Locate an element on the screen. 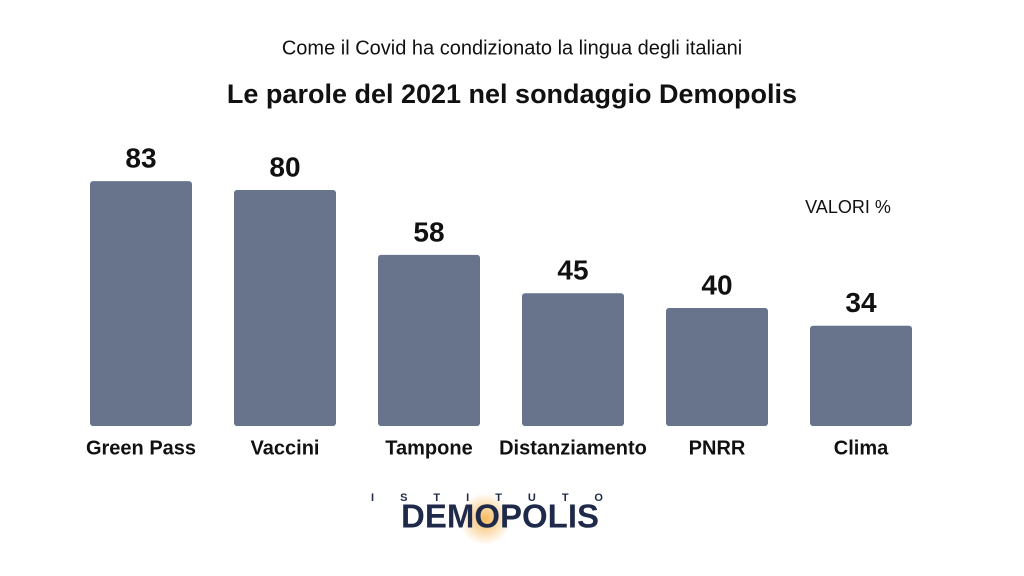  annotation: VALORI % is located at coordinates (848, 207).